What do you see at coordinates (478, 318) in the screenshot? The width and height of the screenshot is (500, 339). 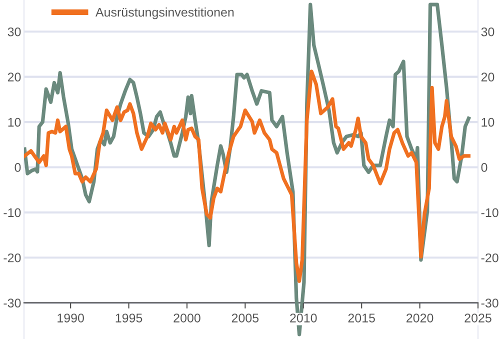 I see `x-tick-label: 2025` at bounding box center [478, 318].